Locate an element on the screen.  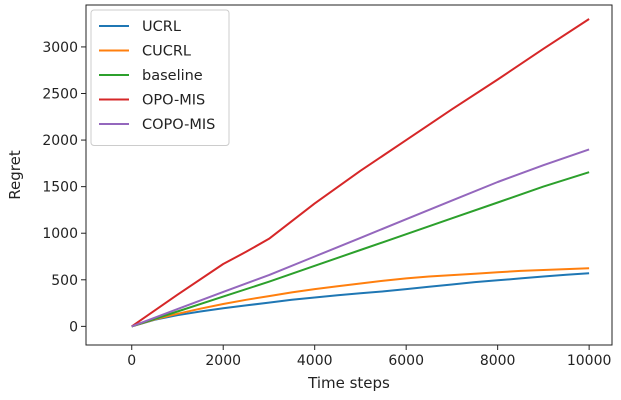
y-tick-label: 1500 is located at coordinates (60, 188).